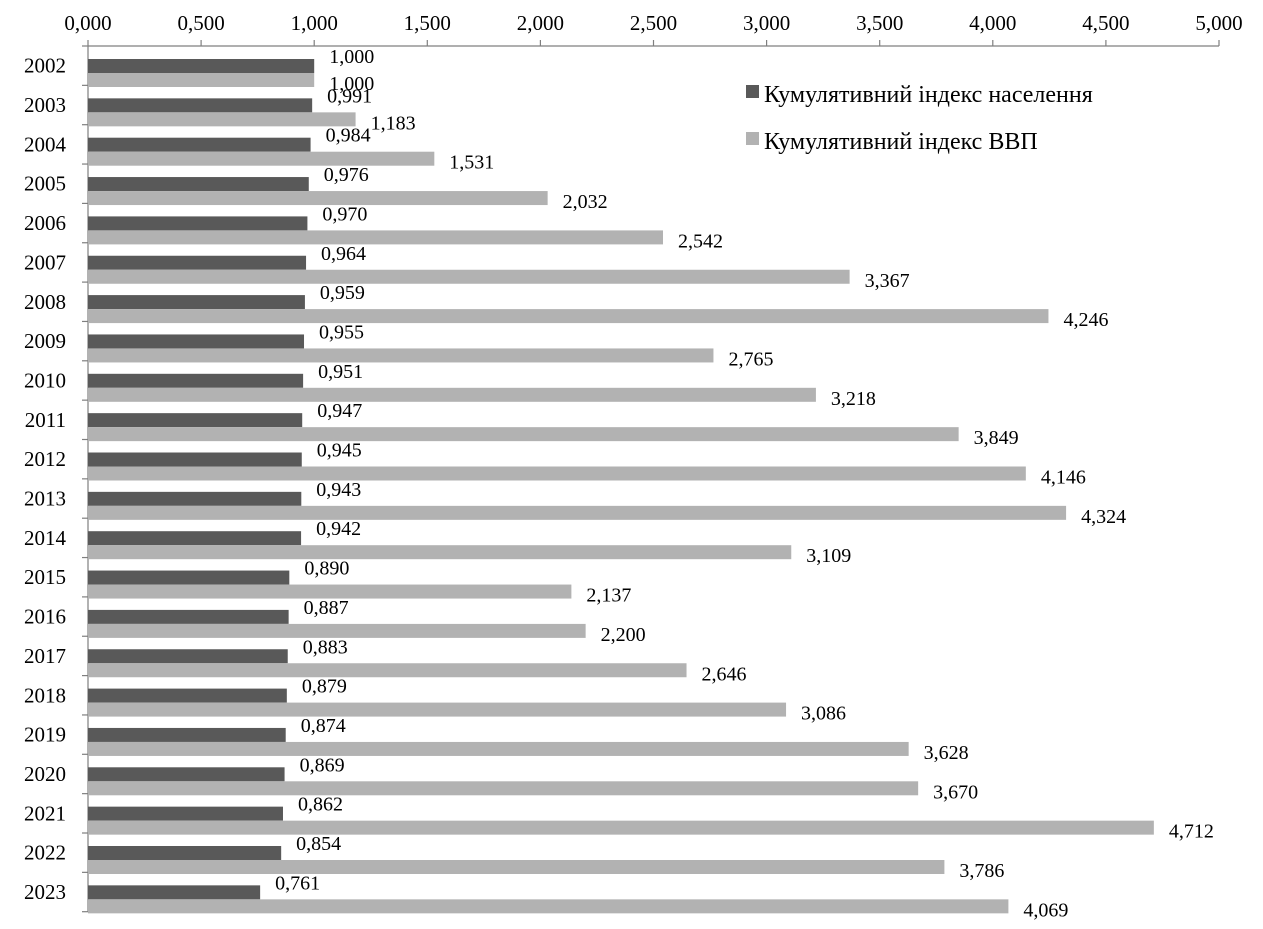 This screenshot has height=929, width=1263. Describe the element at coordinates (314, 23) in the screenshot. I see `x-tick-label: 1,000` at that location.